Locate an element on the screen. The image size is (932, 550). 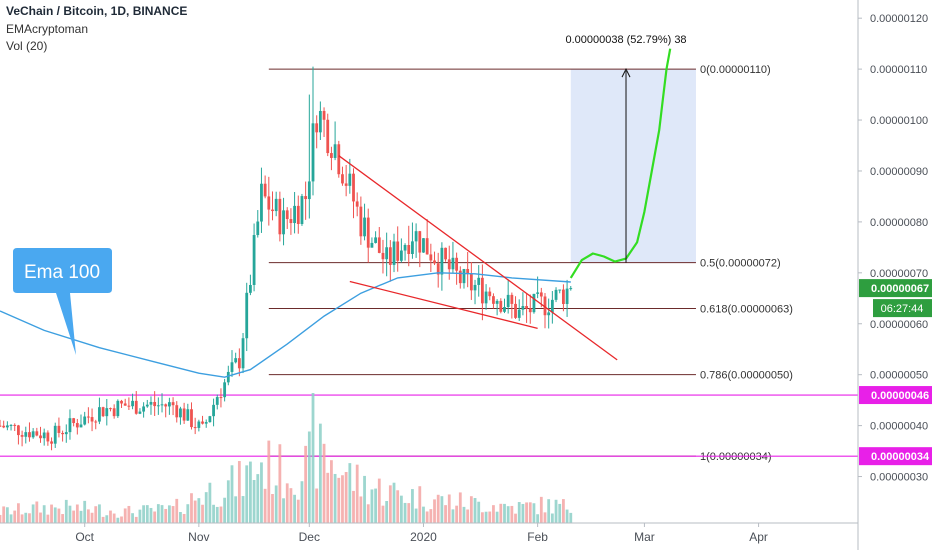
x-tick-label: 2020 is located at coordinates (423, 537).